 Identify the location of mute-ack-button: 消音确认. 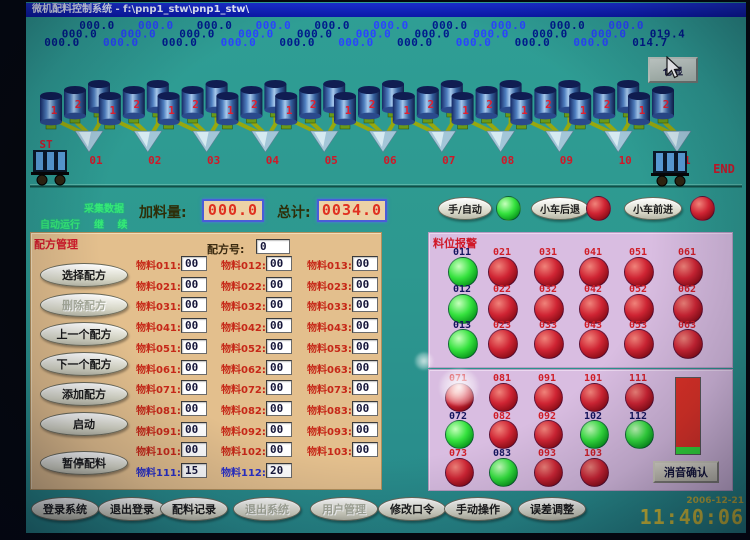
(686, 472).